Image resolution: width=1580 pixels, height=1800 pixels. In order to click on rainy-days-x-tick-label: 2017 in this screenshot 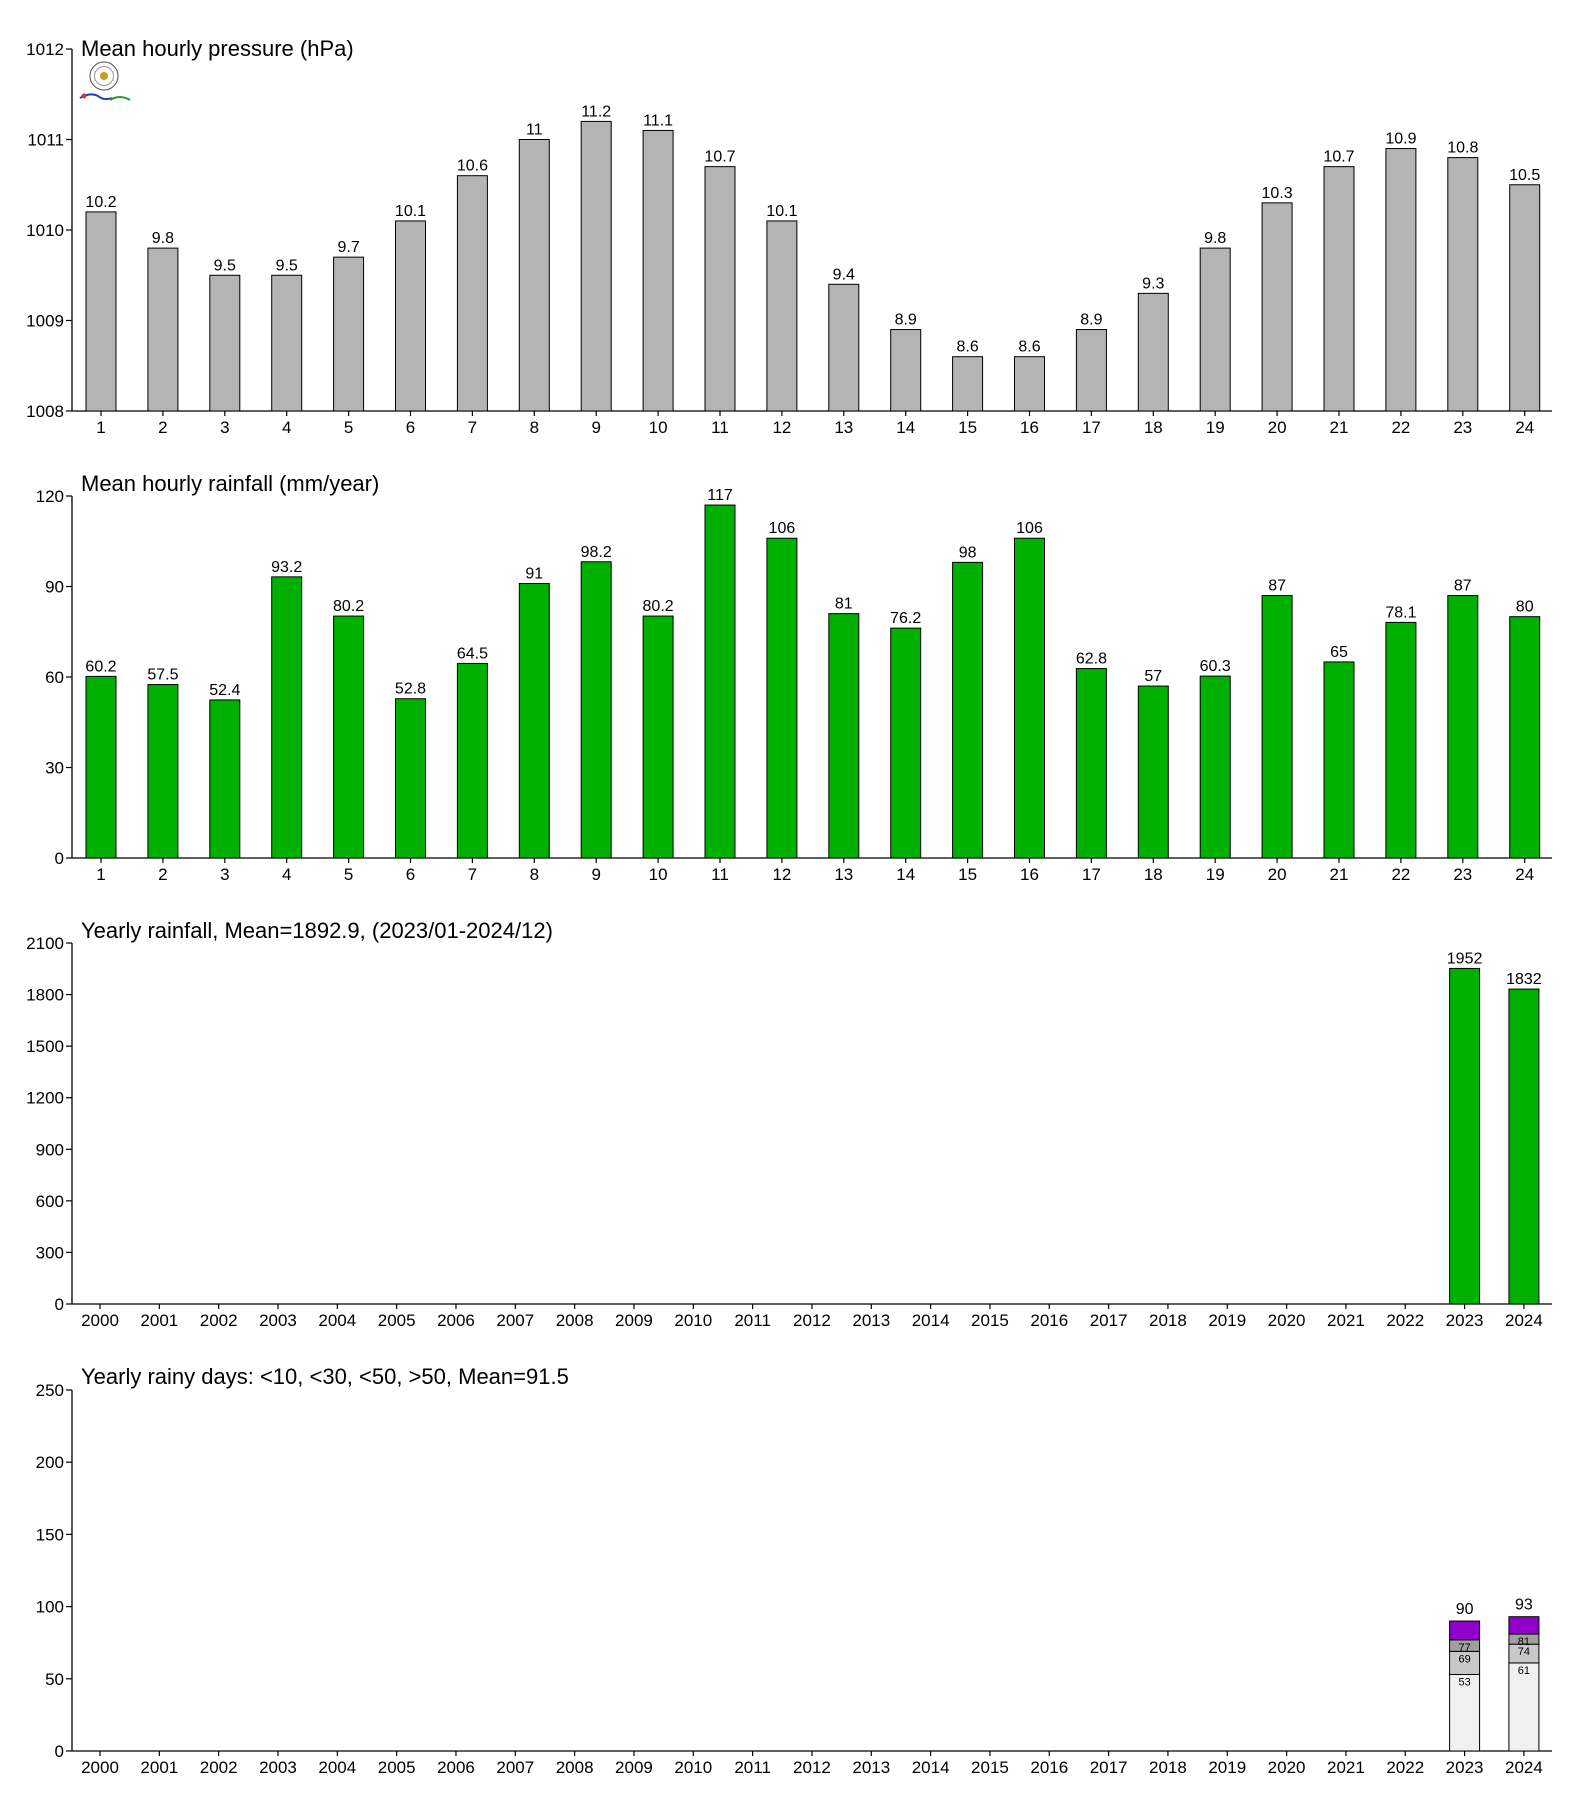, I will do `click(1109, 1767)`.